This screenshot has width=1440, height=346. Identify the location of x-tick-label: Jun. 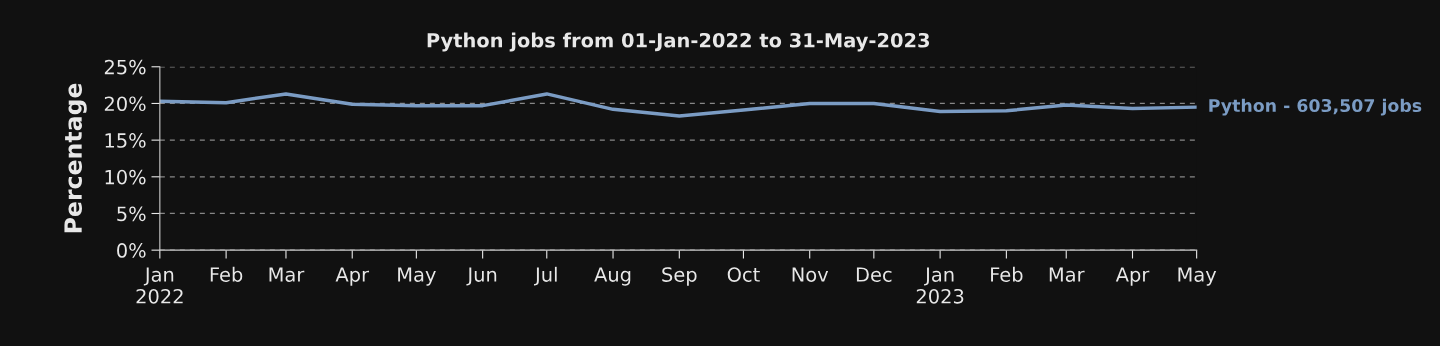
(481, 276).